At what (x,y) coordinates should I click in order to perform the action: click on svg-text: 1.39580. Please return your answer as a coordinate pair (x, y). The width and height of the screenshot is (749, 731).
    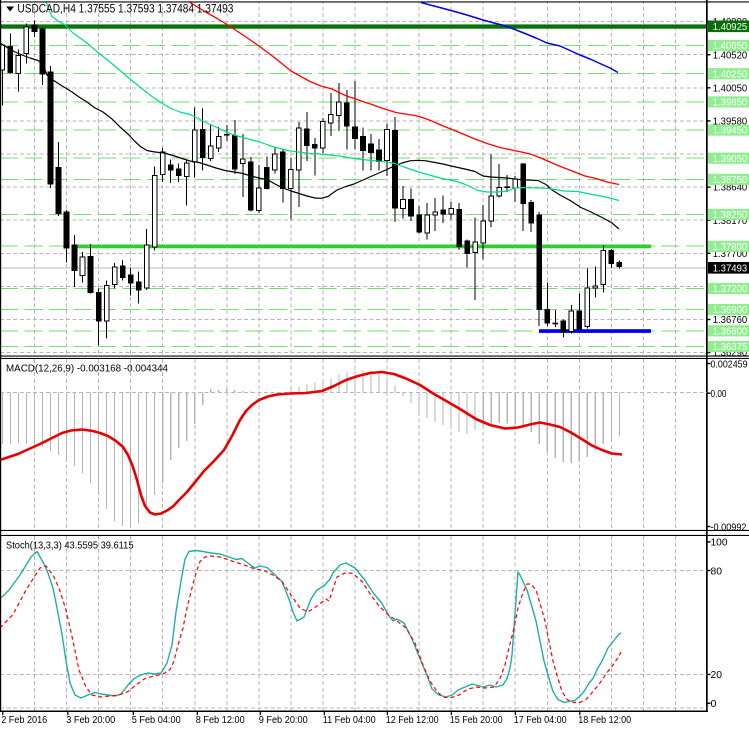
    Looking at the image, I should click on (730, 122).